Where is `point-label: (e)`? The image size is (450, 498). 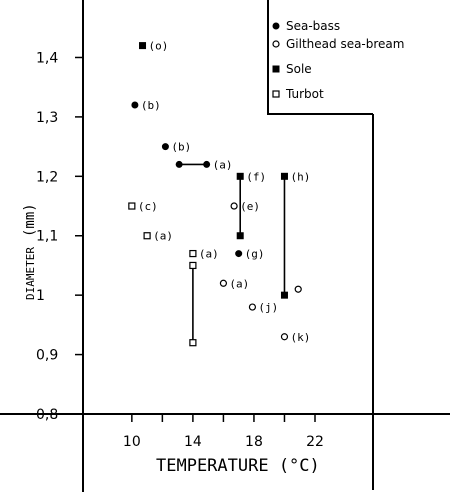
point-label: (e) is located at coordinates (250, 206).